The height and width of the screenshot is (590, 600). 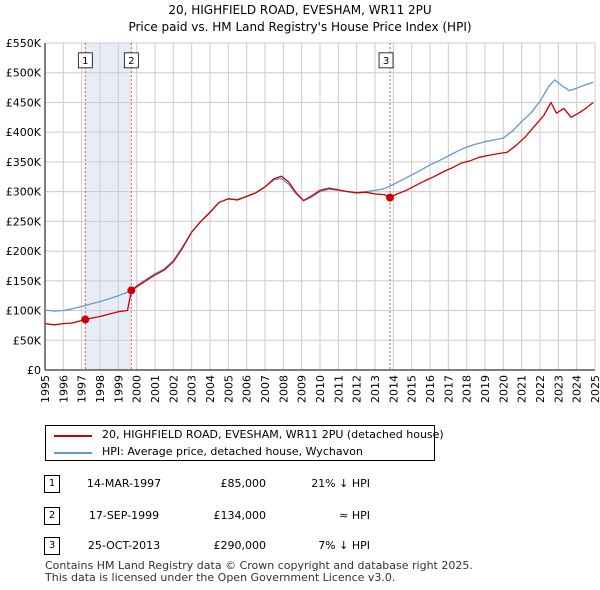 What do you see at coordinates (448, 389) in the screenshot?
I see `x-tick-label: 2017` at bounding box center [448, 389].